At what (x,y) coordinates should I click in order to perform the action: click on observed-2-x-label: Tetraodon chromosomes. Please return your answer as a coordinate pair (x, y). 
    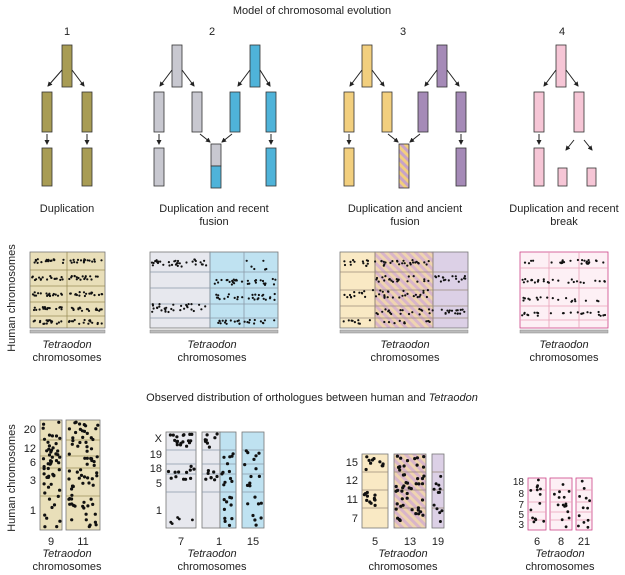
    Looking at the image, I should click on (212, 560).